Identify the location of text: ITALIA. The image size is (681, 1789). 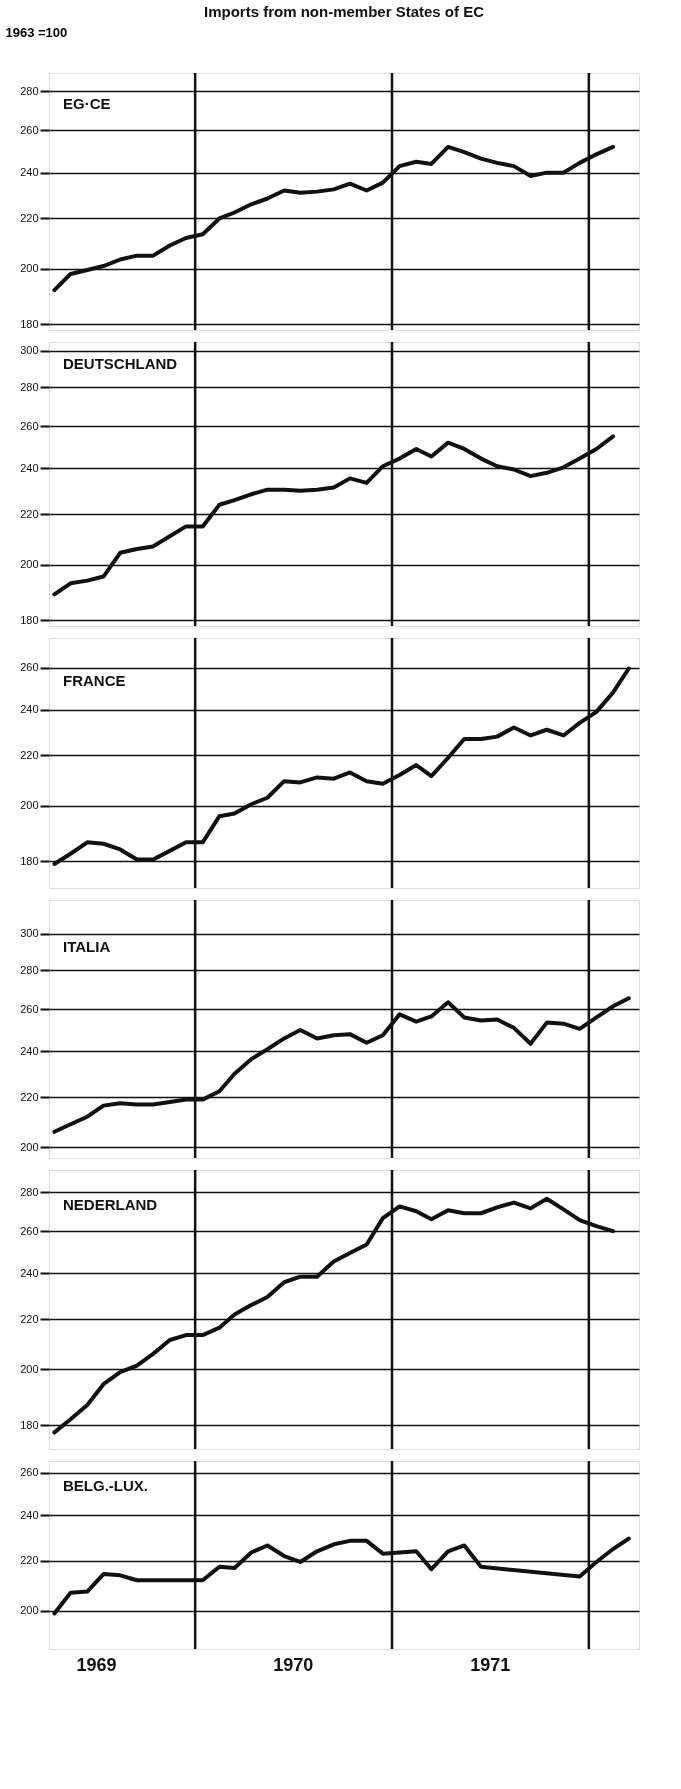
(87, 946).